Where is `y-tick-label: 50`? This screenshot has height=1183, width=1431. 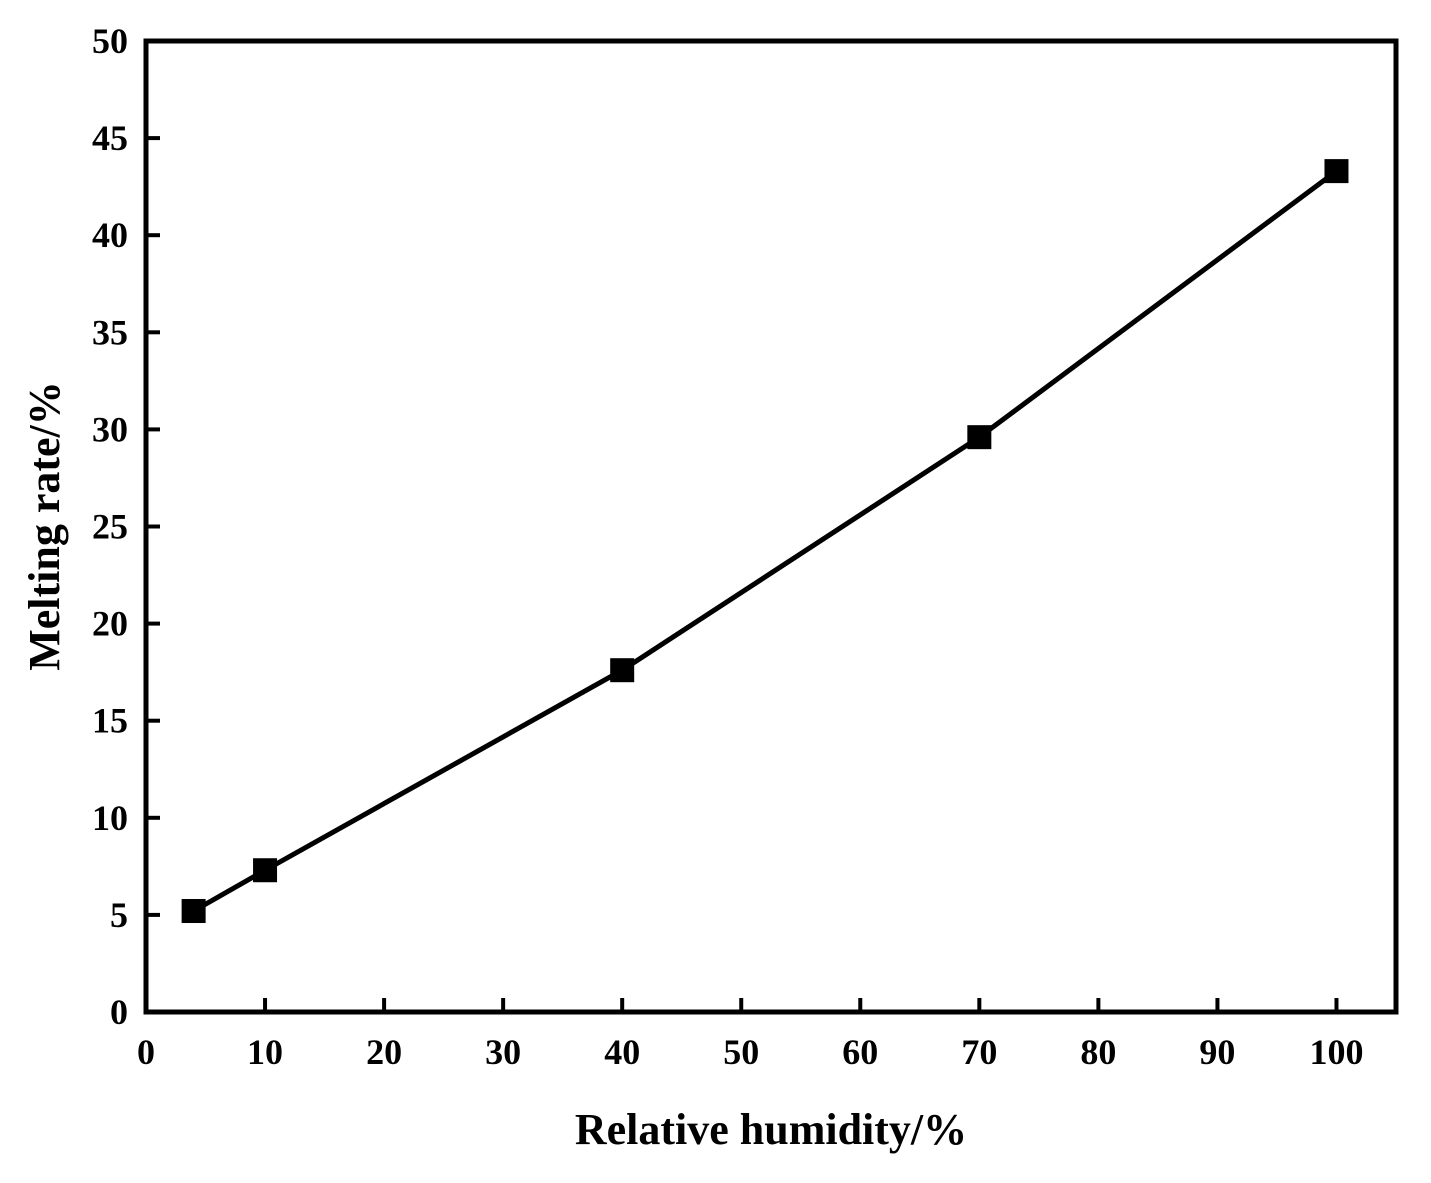
y-tick-label: 50 is located at coordinates (110, 41).